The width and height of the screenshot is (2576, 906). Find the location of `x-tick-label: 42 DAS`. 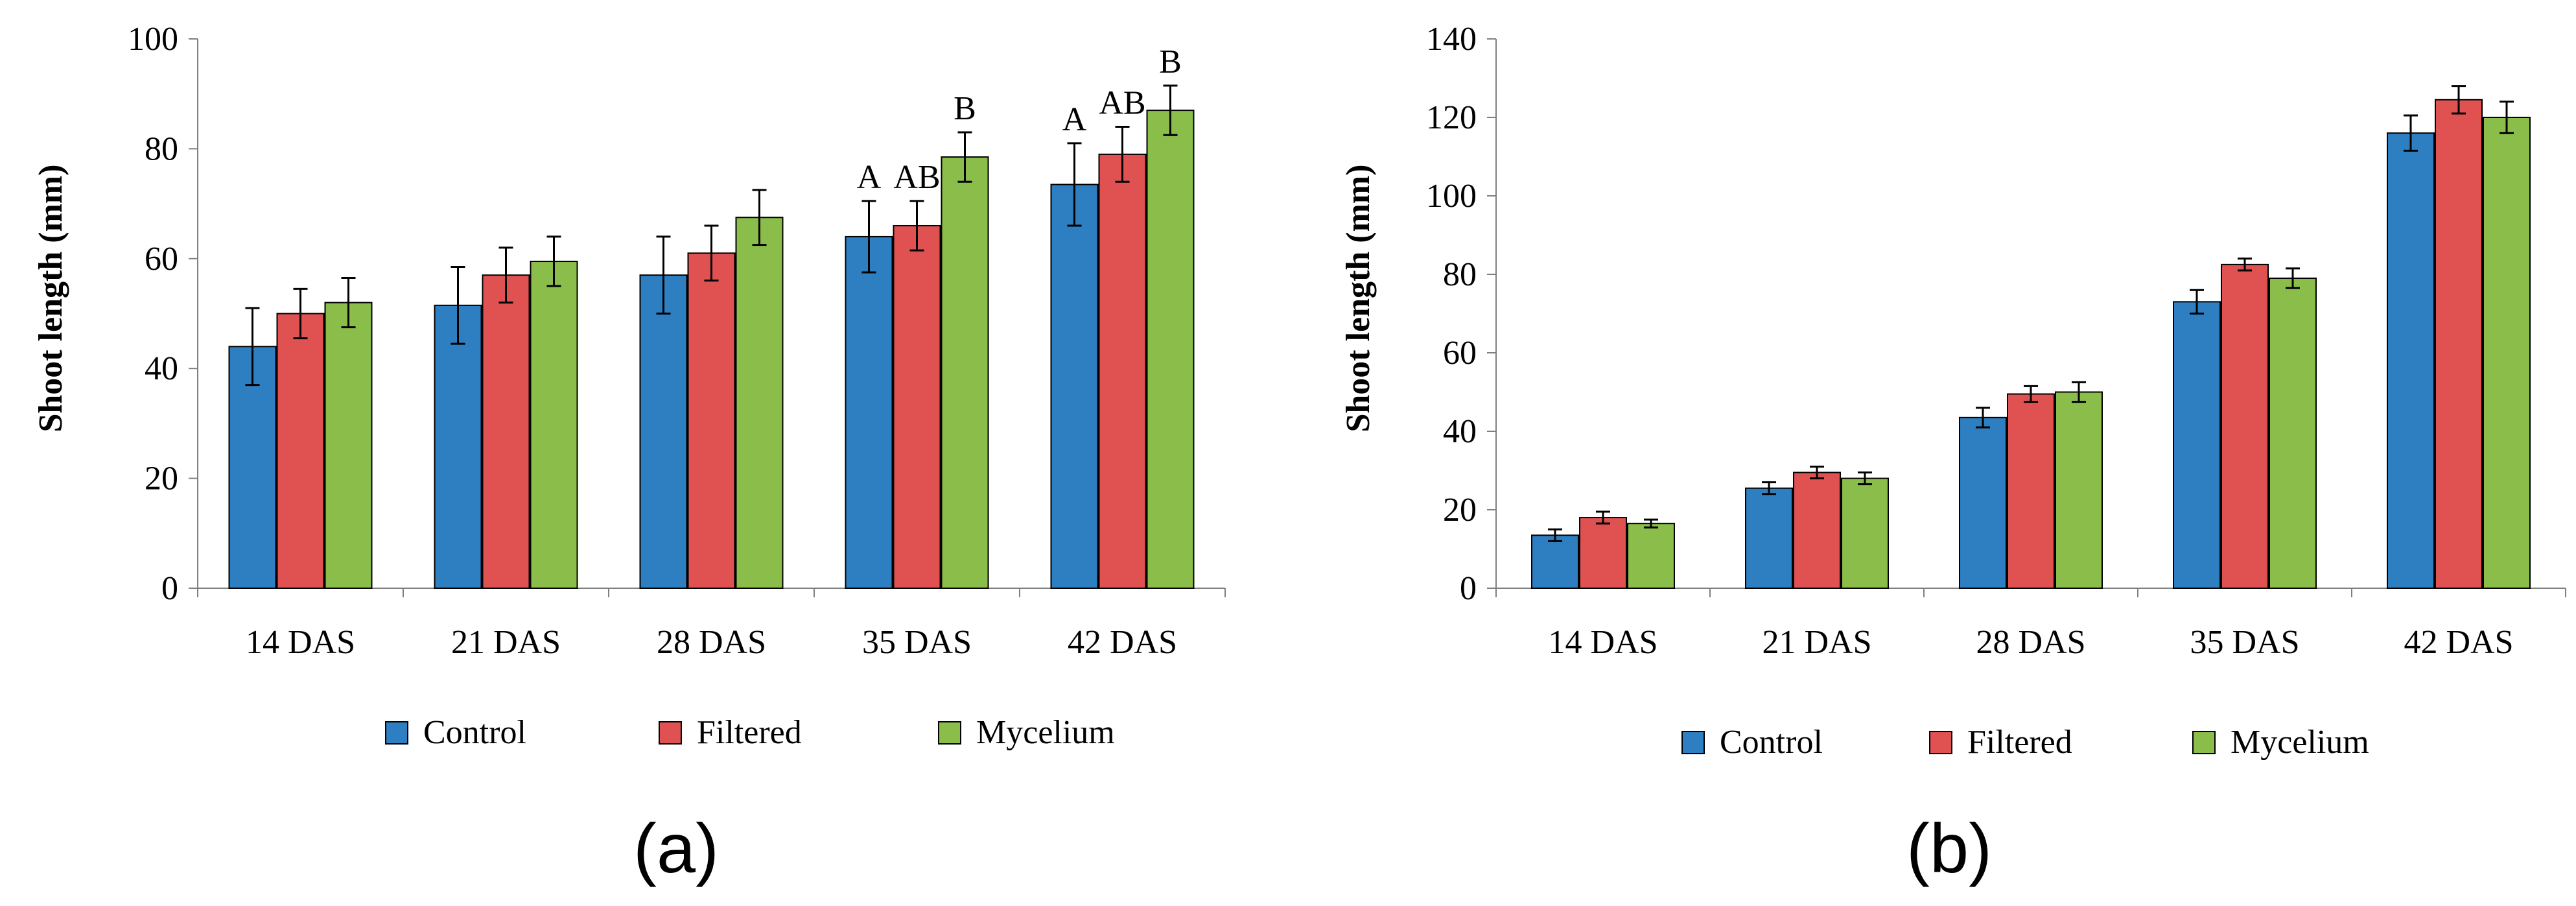

x-tick-label: 42 DAS is located at coordinates (1122, 642).